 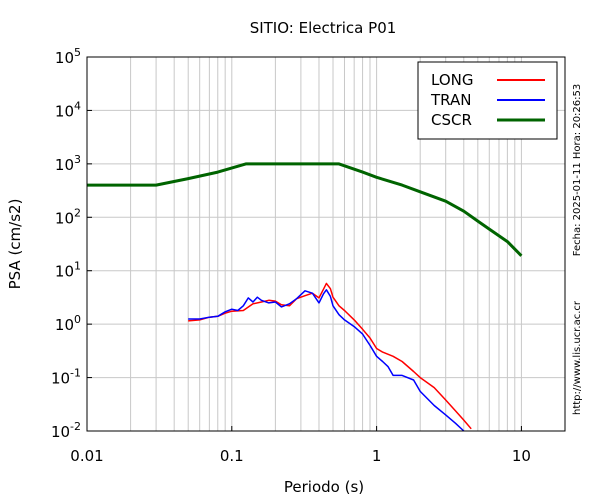 I want to click on side-text-timestamp: Fecha: 2025-01-11 Hora: 20:26:53, so click(x=577, y=170).